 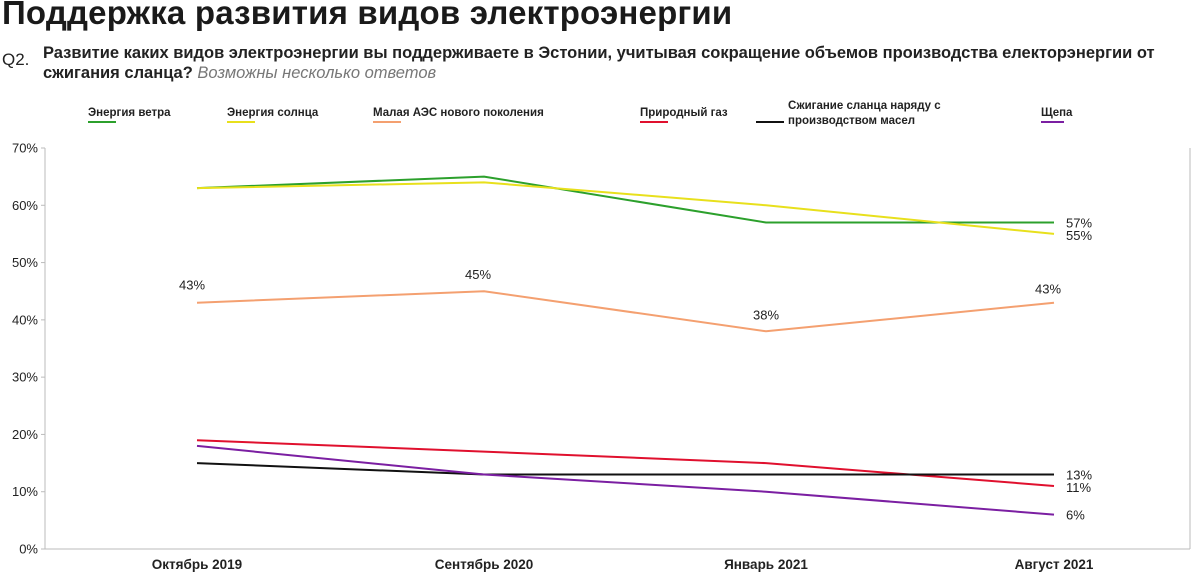 I want to click on question-note: Возможны несколько ответов, so click(x=317, y=73).